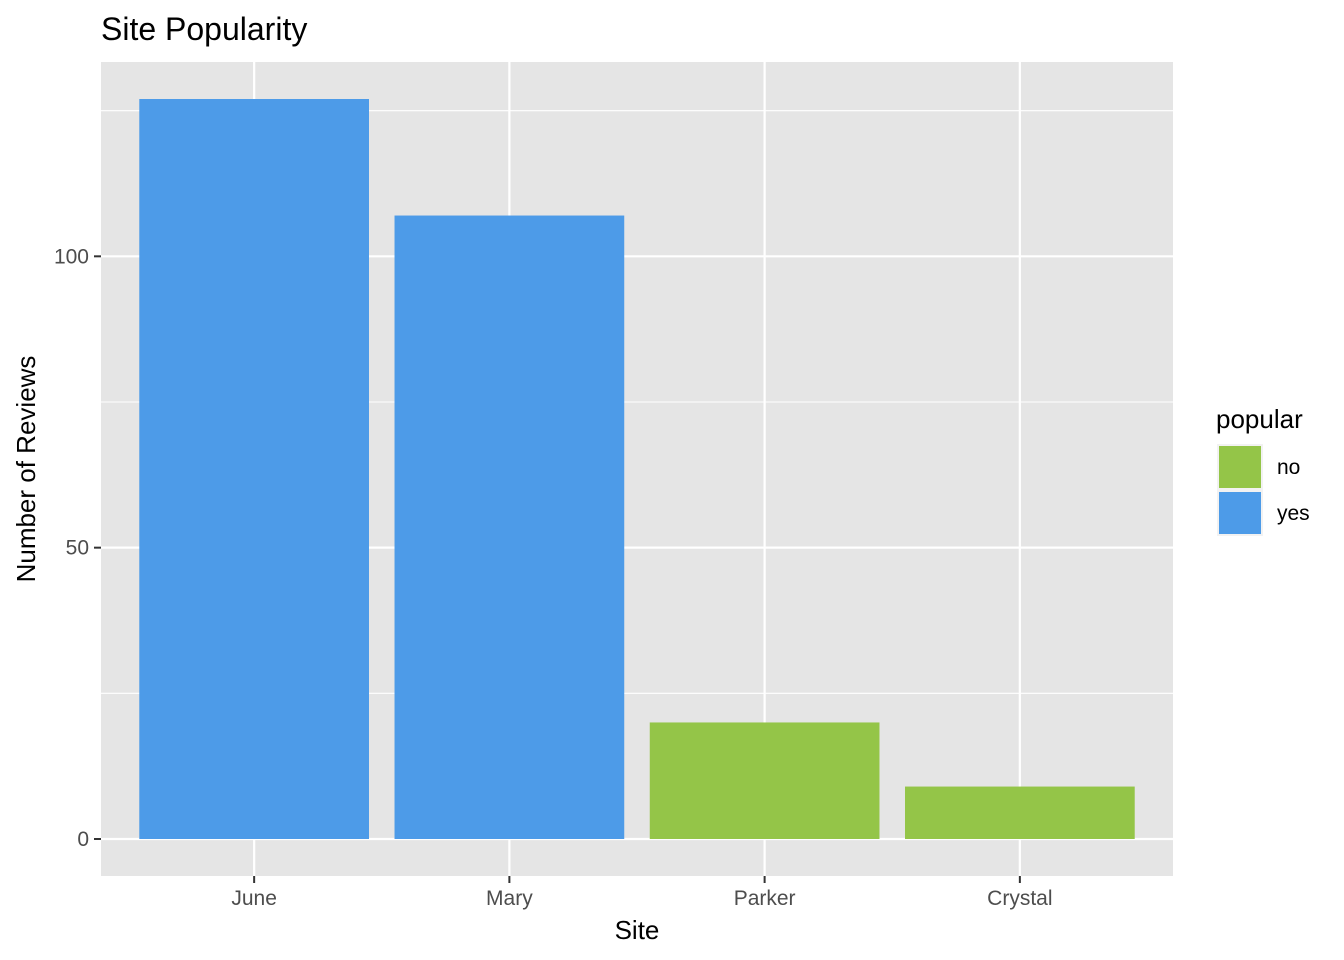 This screenshot has height=960, width=1344. I want to click on bar-mary, so click(509, 527).